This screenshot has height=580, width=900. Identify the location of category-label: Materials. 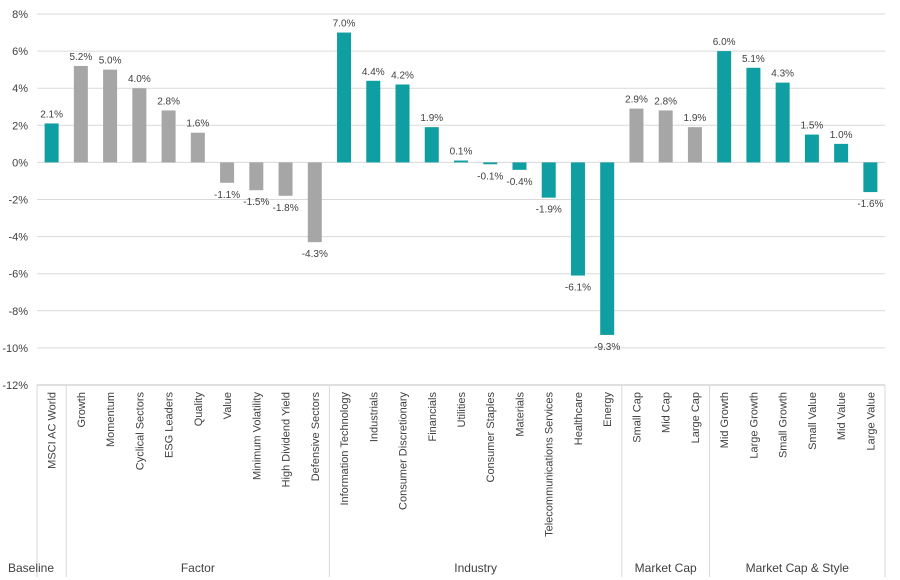
(520, 414).